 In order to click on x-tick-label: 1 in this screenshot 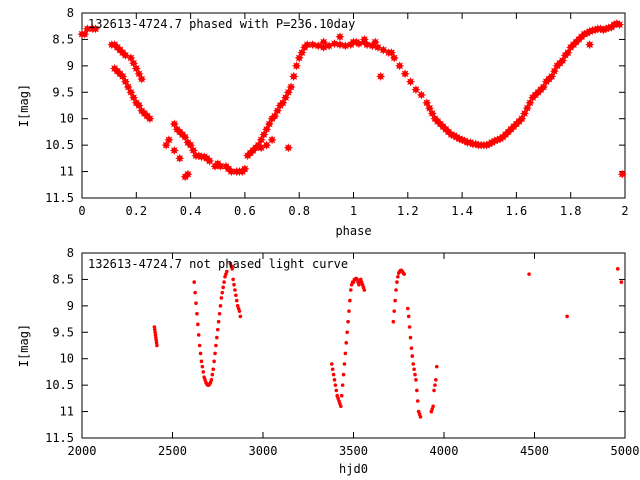, I will do `click(353, 211)`.